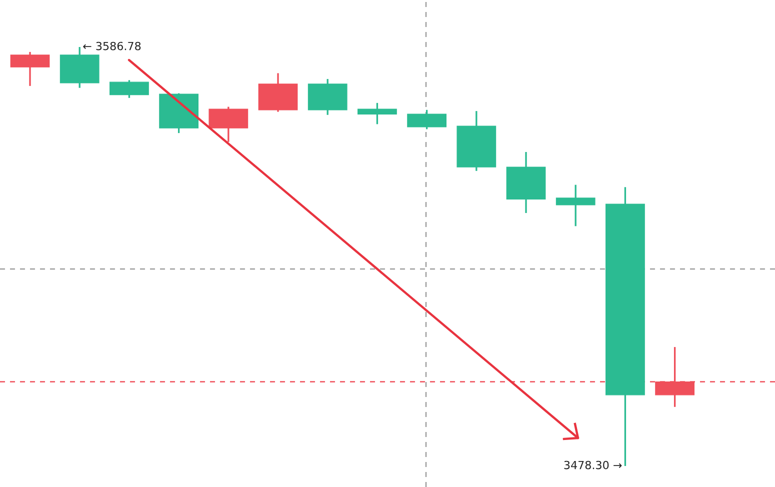  Describe the element at coordinates (593, 465) in the screenshot. I see `annotation: 3478.30 →` at that location.